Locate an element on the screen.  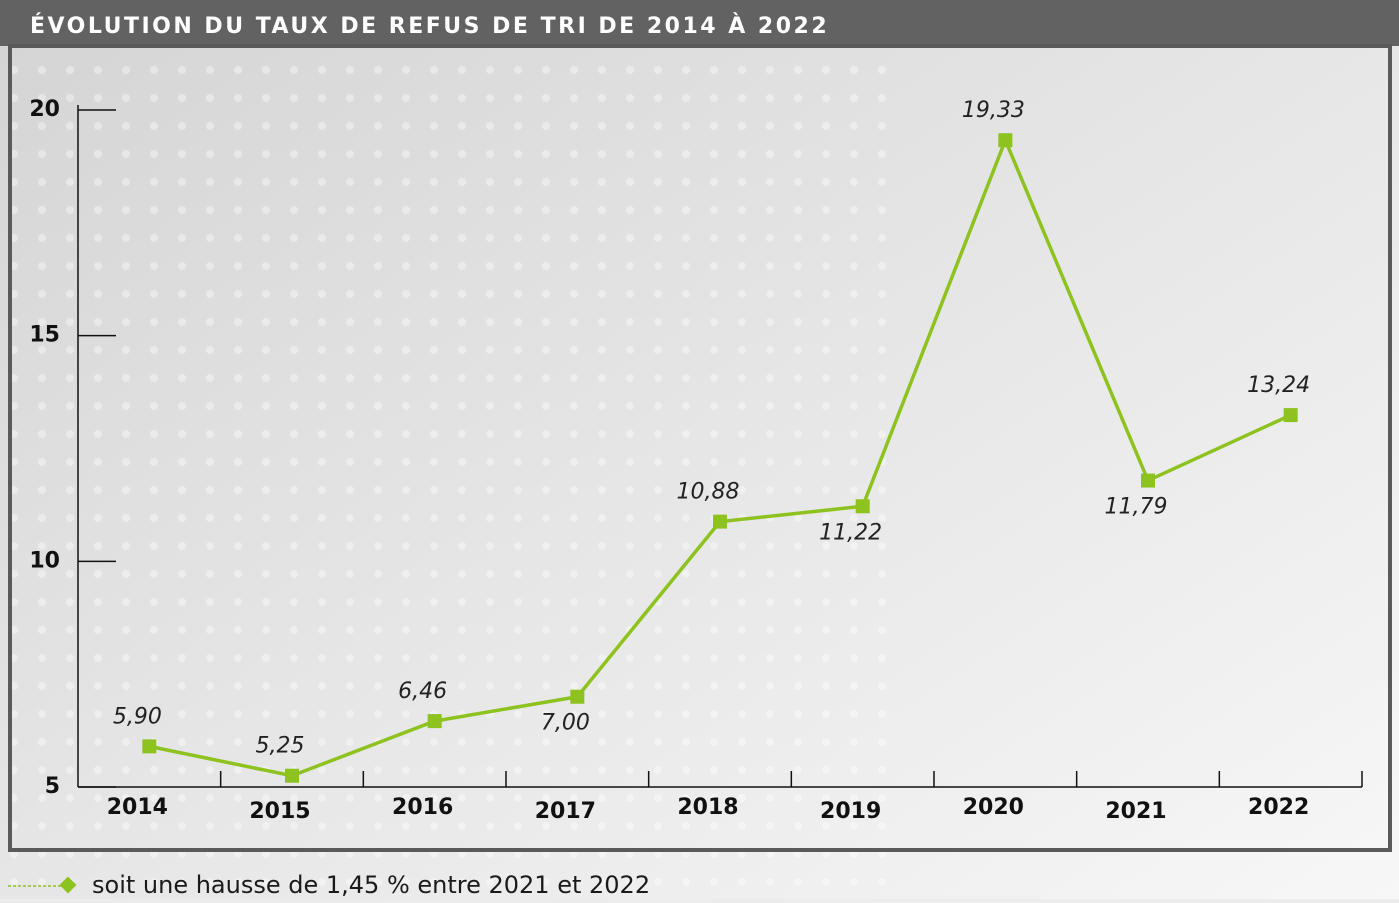
data-label: 5,90 is located at coordinates (137, 716).